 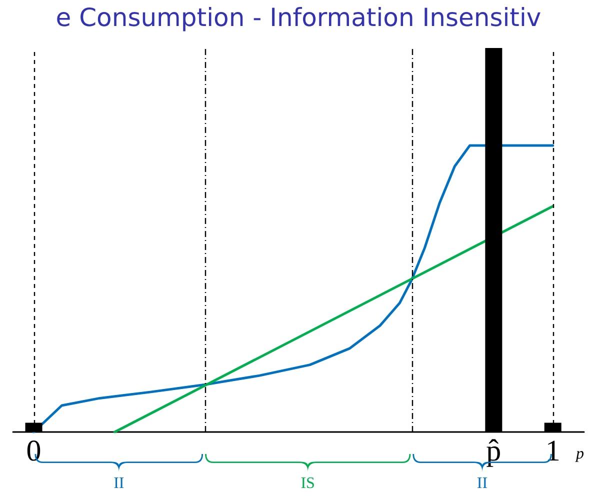 What do you see at coordinates (579, 454) in the screenshot?
I see `x-axis-title: p` at bounding box center [579, 454].